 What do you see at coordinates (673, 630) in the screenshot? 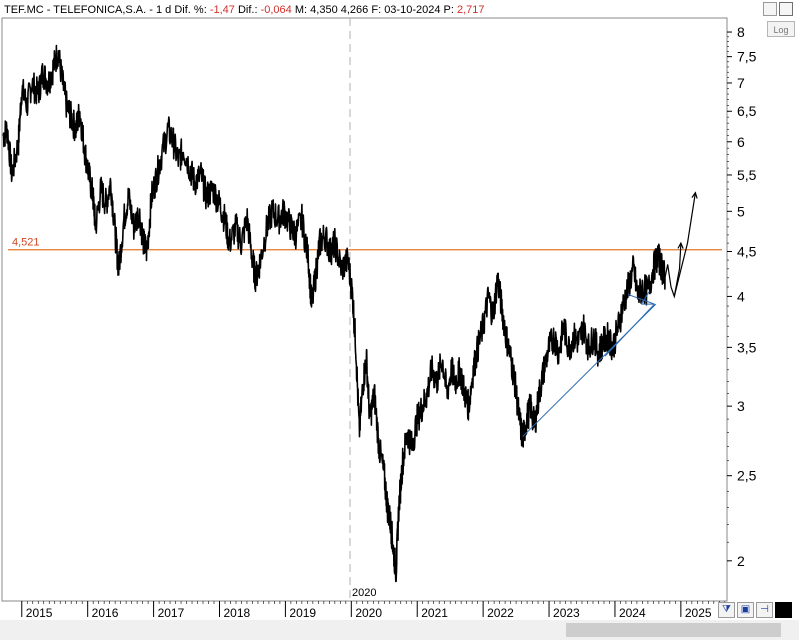
I see `scrollbar-thumb` at bounding box center [673, 630].